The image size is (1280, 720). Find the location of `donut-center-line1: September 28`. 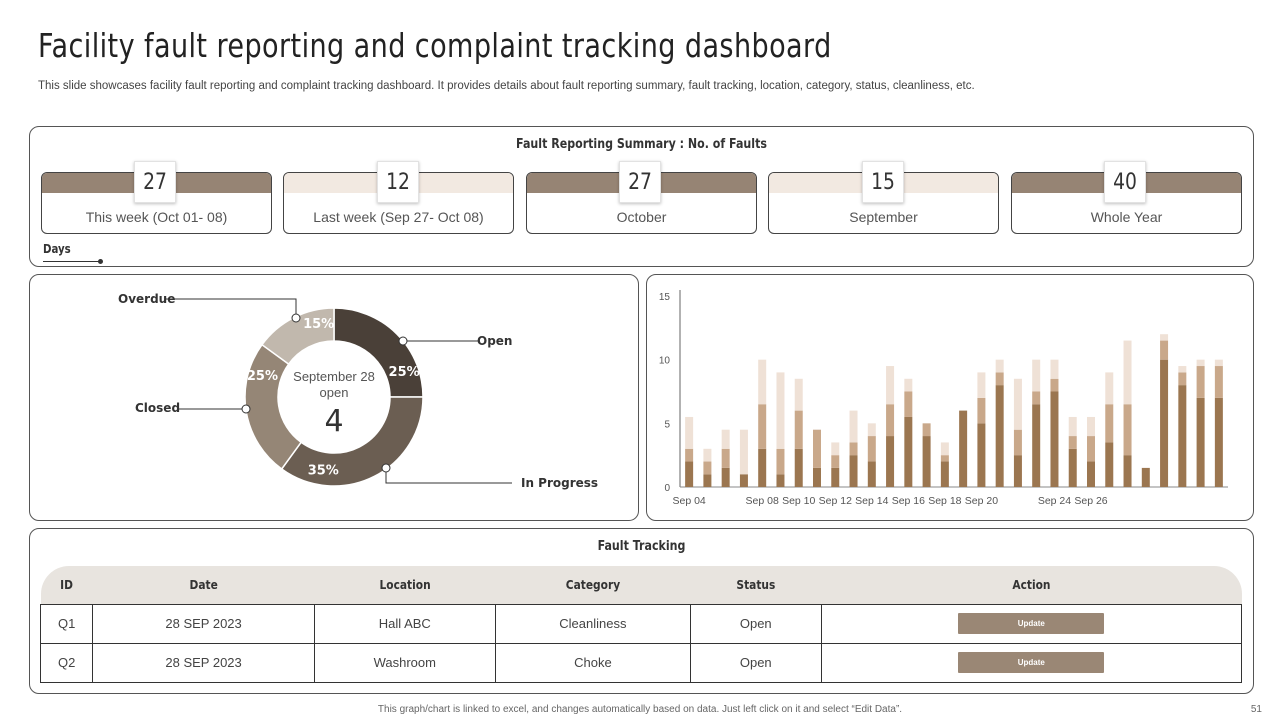

donut-center-line1: September 28 is located at coordinates (334, 376).